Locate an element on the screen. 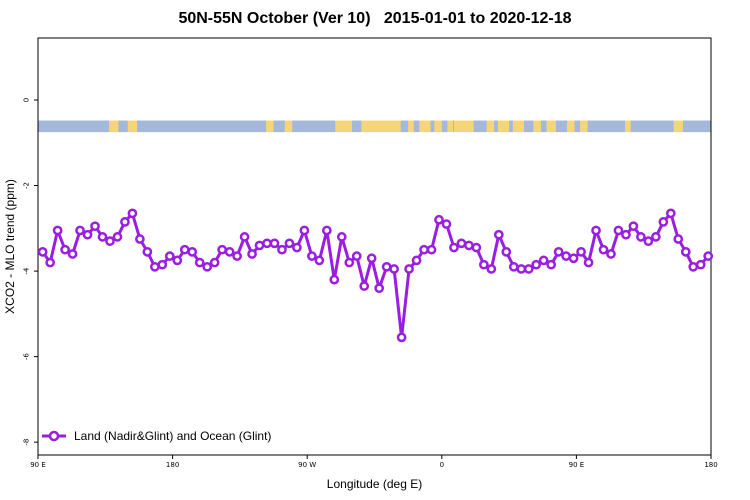  y-tick-label: -8 is located at coordinates (26, 442).